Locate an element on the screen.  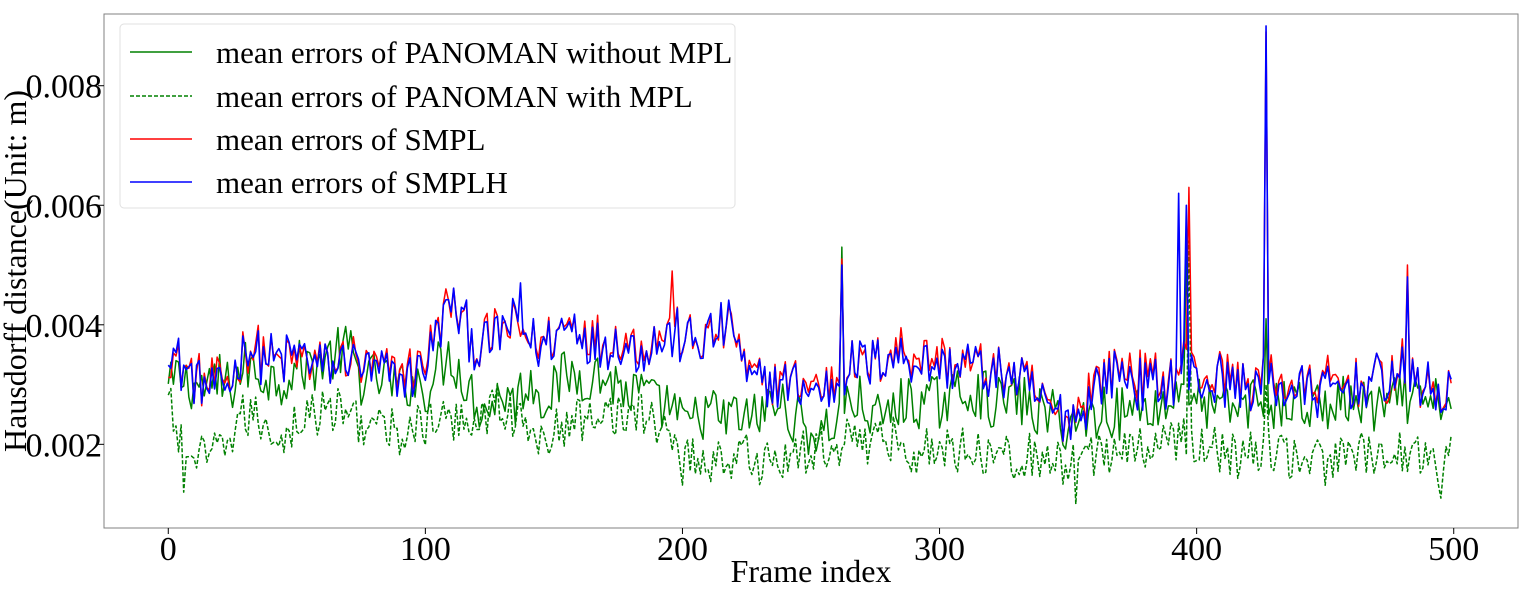
x-tick-label: 400 is located at coordinates (1196, 549).